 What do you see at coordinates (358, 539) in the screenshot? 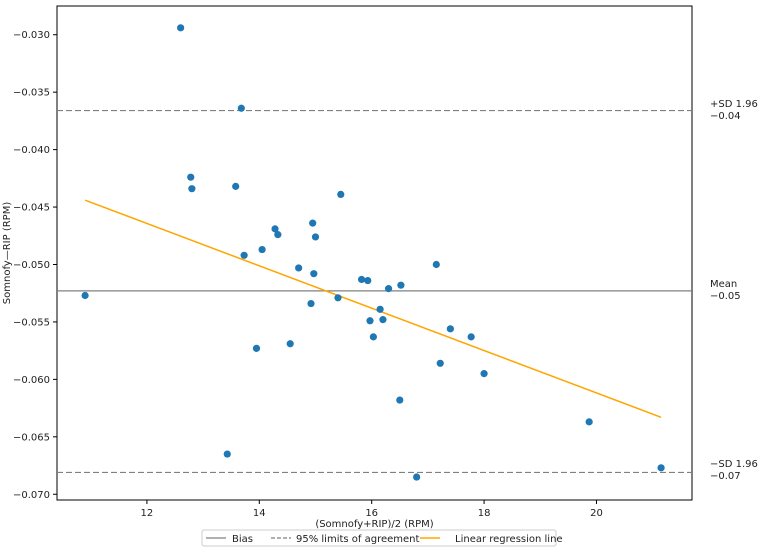
I see `legend-loa-label: 95% limits of agreement` at bounding box center [358, 539].